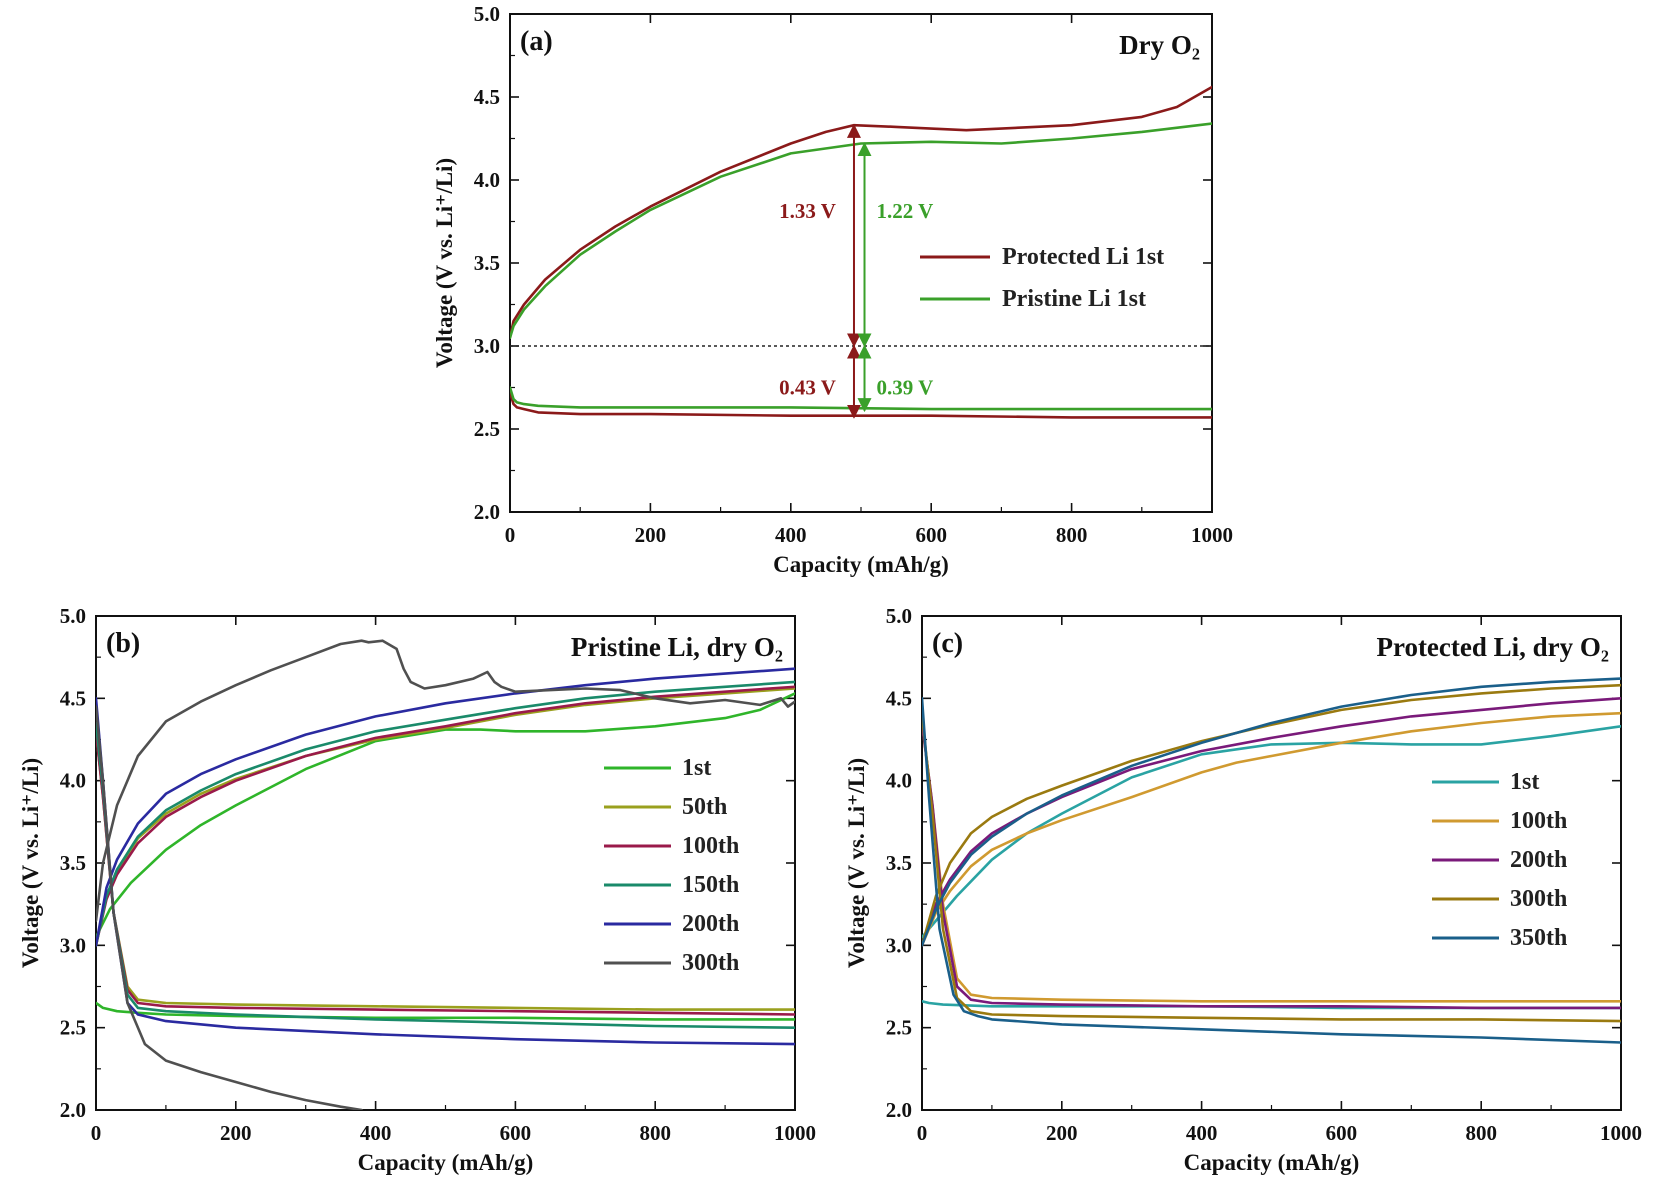 The width and height of the screenshot is (1653, 1200). What do you see at coordinates (704, 807) in the screenshot?
I see `legend-label: 50th` at bounding box center [704, 807].